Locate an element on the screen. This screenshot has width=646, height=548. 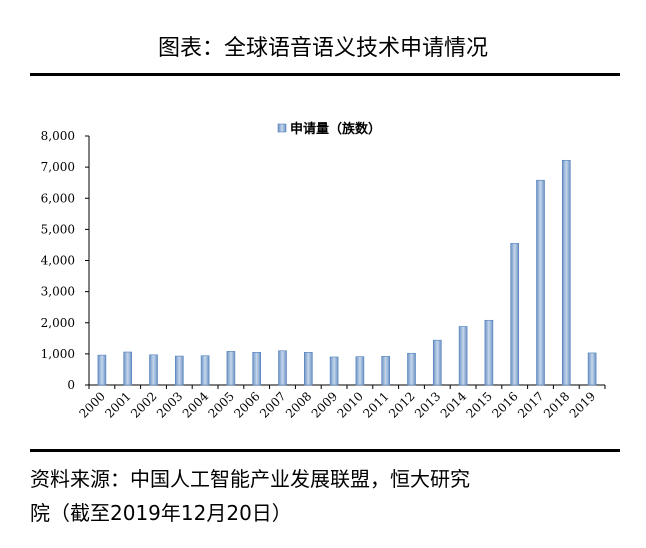
legend-swatch is located at coordinates (282, 128).